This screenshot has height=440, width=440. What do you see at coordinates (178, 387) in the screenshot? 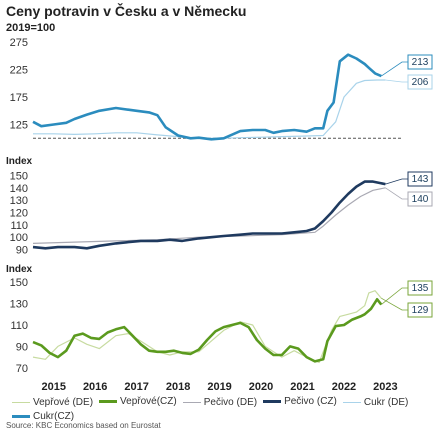
I see `x-tick-2018: 2018` at bounding box center [178, 387].